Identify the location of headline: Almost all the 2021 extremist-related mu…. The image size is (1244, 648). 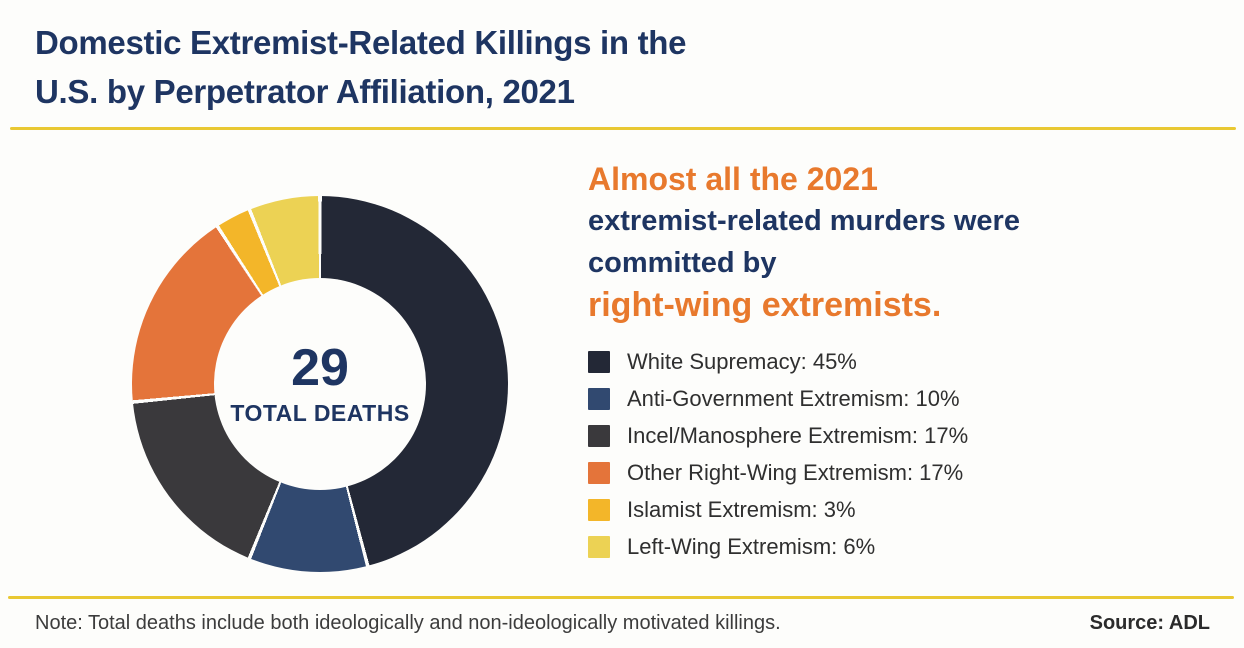
(908, 242).